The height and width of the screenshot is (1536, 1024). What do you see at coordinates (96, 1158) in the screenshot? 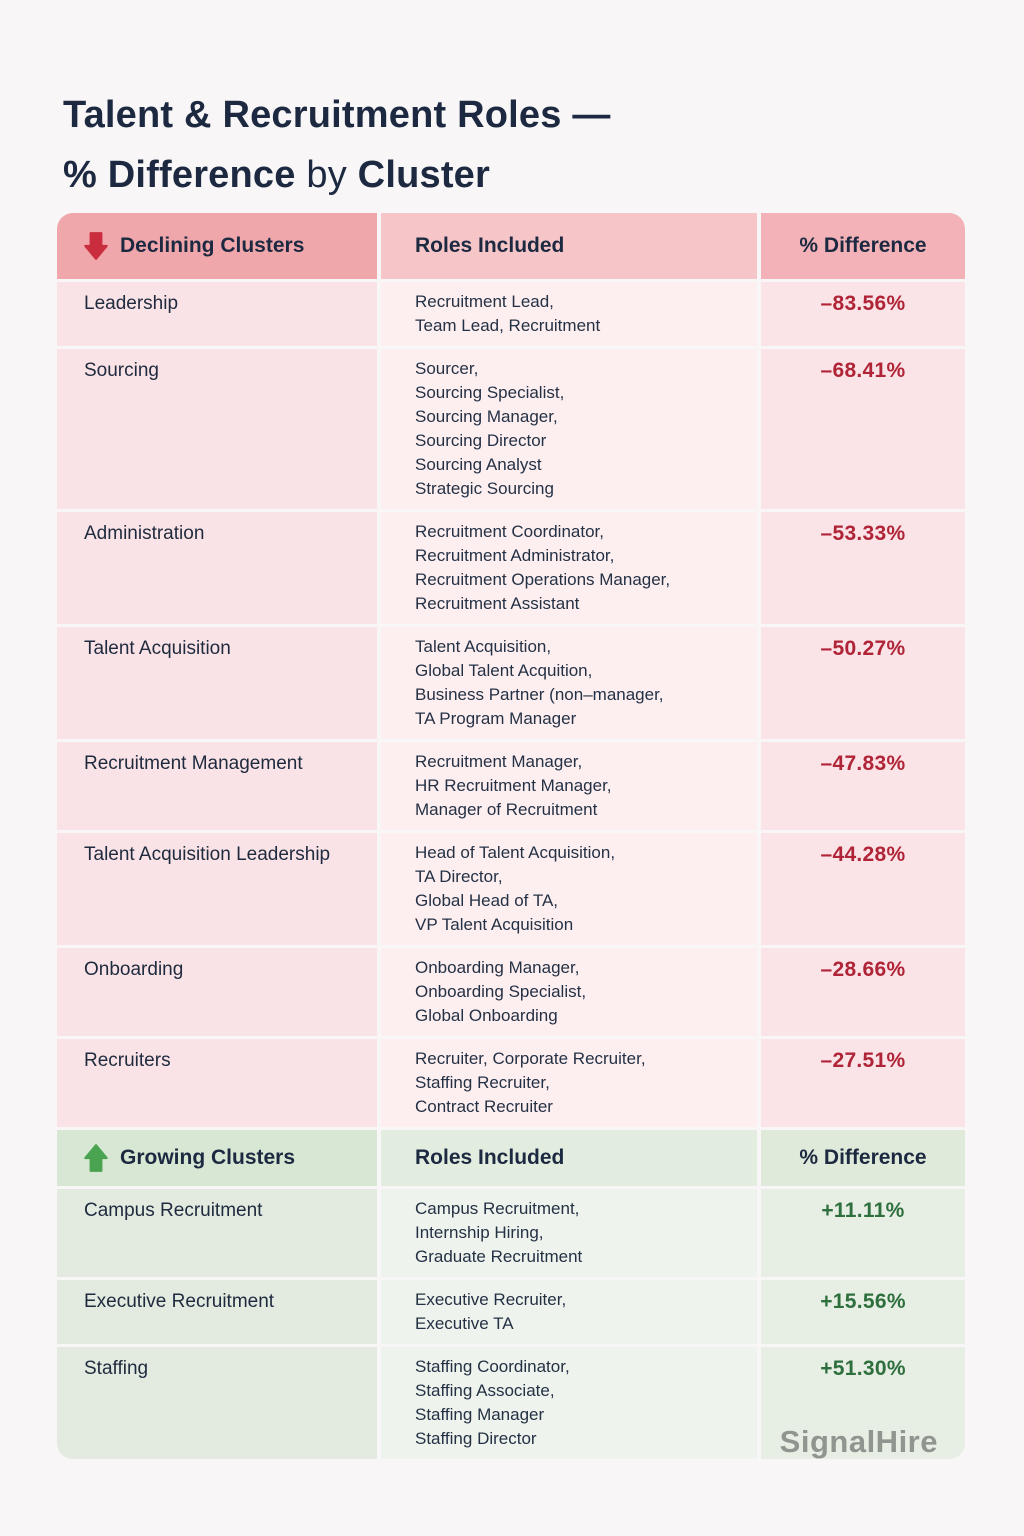
I see `up-arrow-icon` at bounding box center [96, 1158].